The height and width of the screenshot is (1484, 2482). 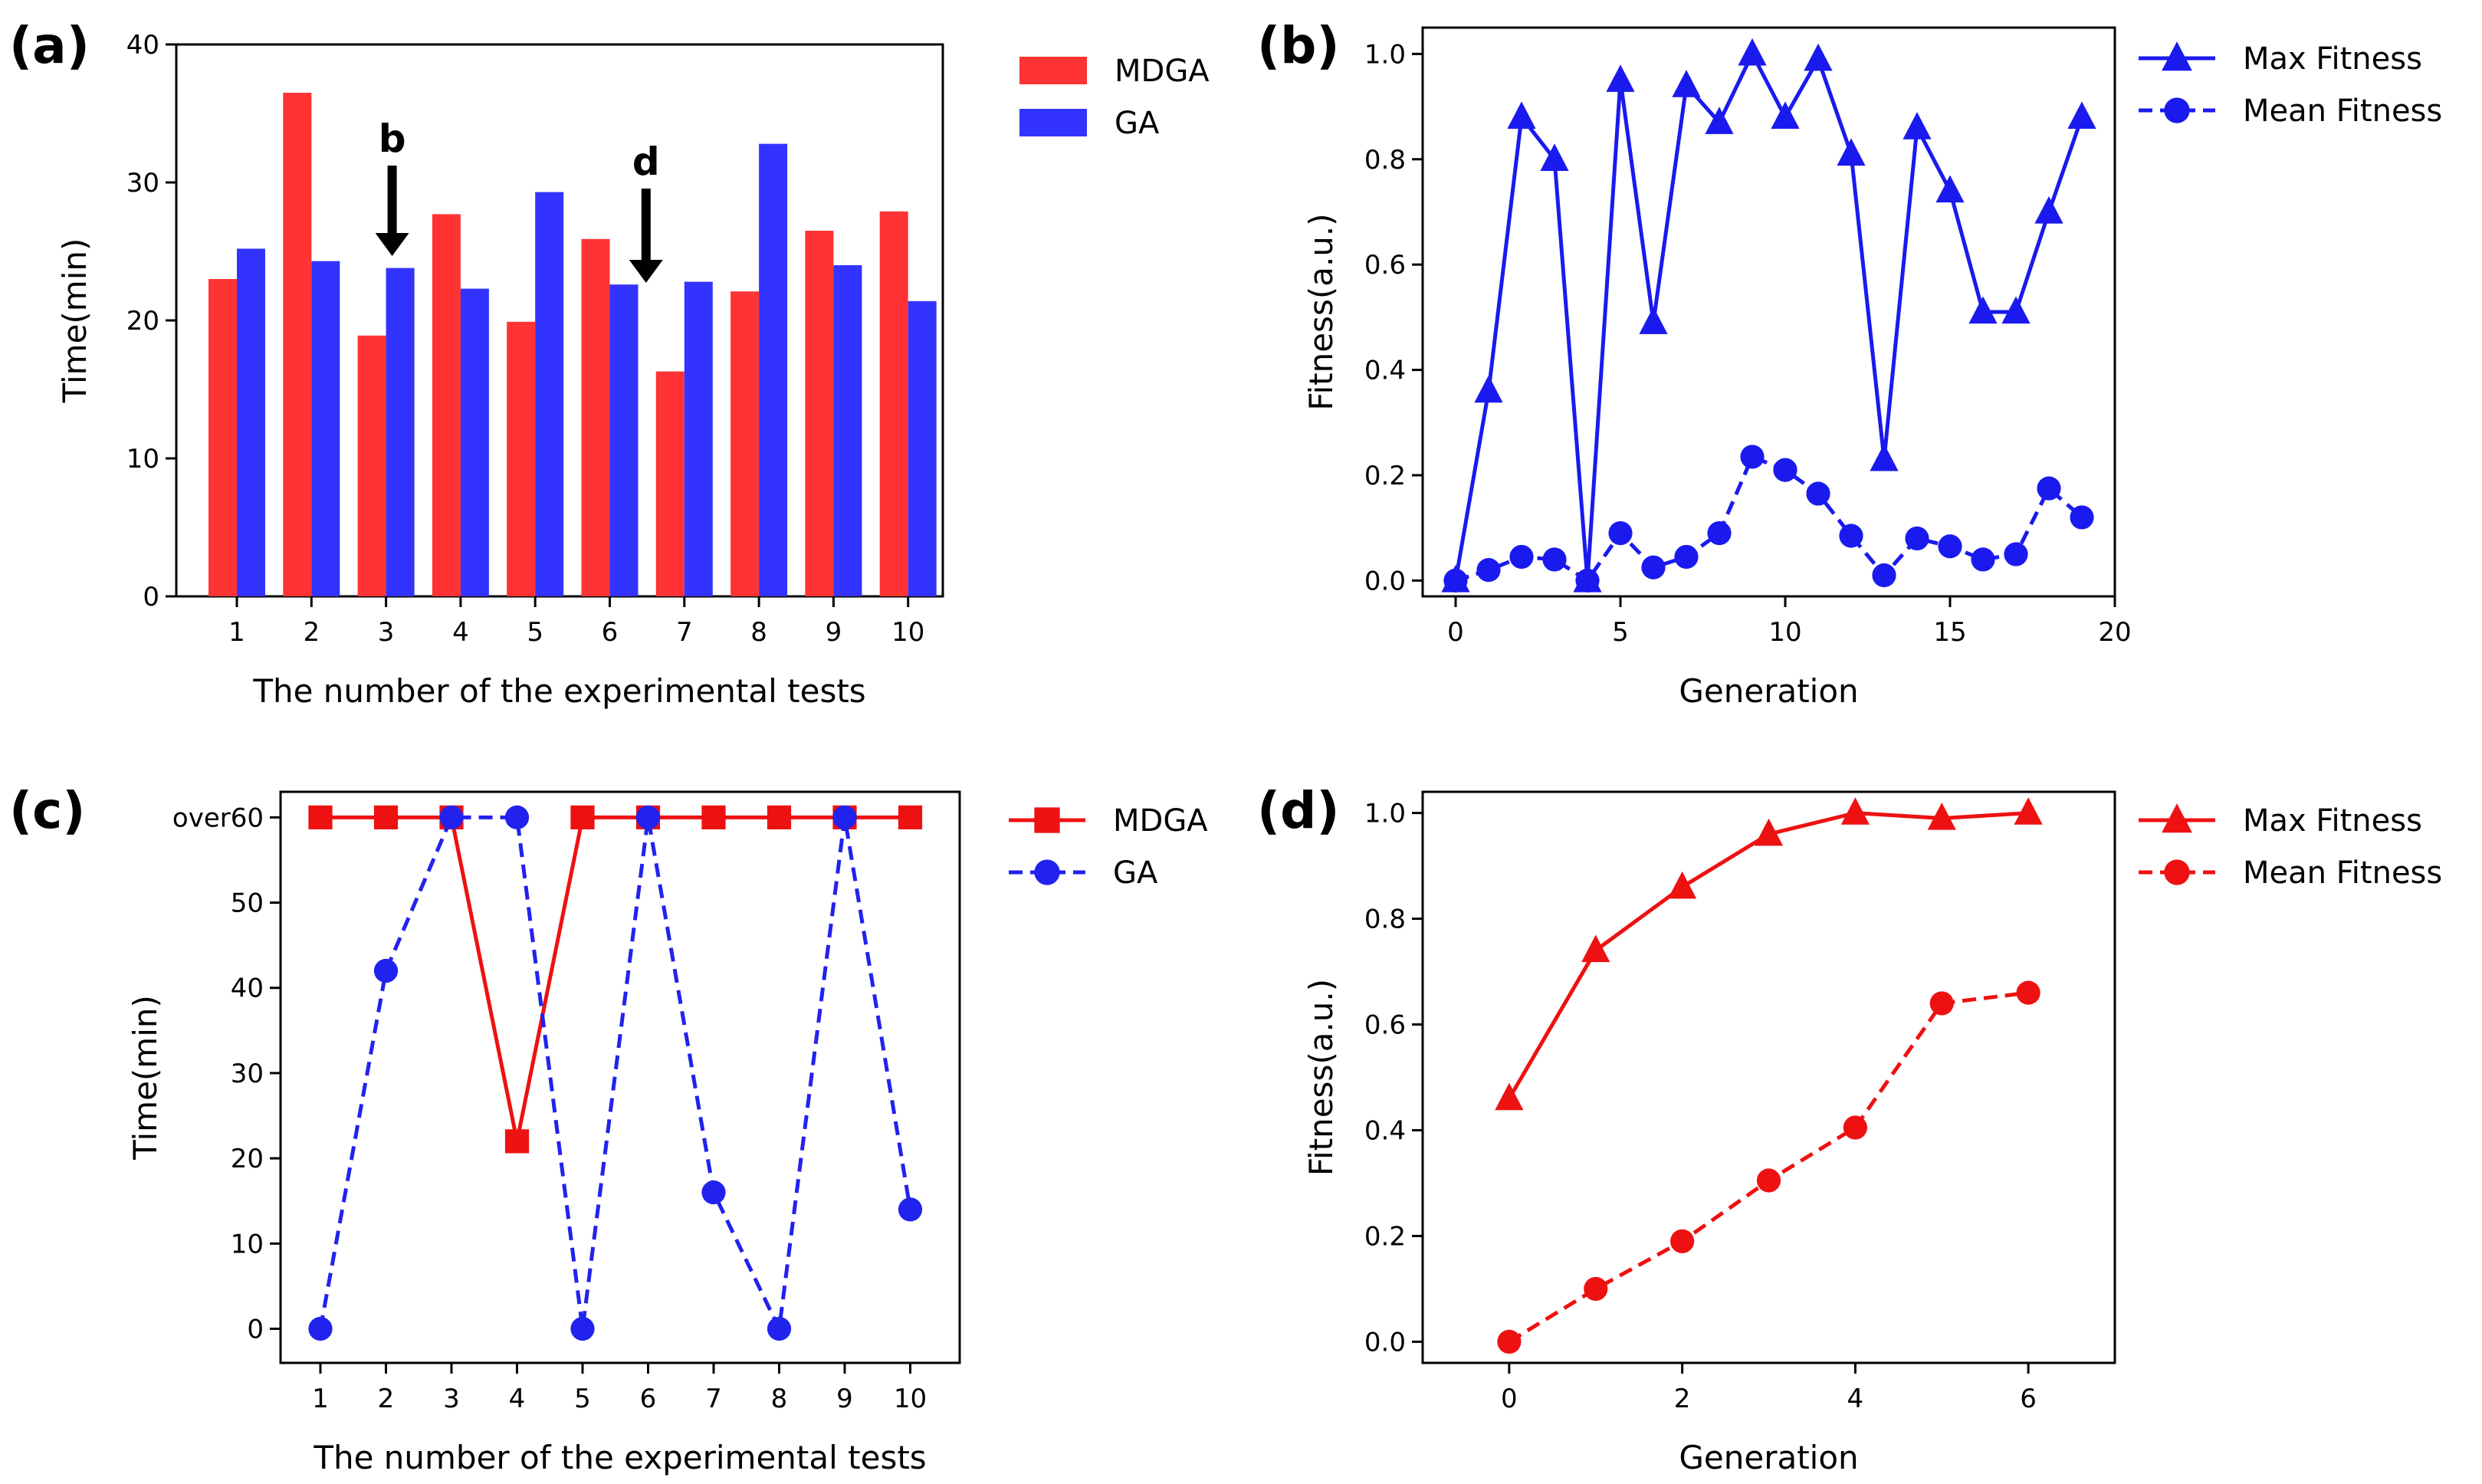 What do you see at coordinates (218, 818) in the screenshot?
I see `y-tick-label: over60` at bounding box center [218, 818].